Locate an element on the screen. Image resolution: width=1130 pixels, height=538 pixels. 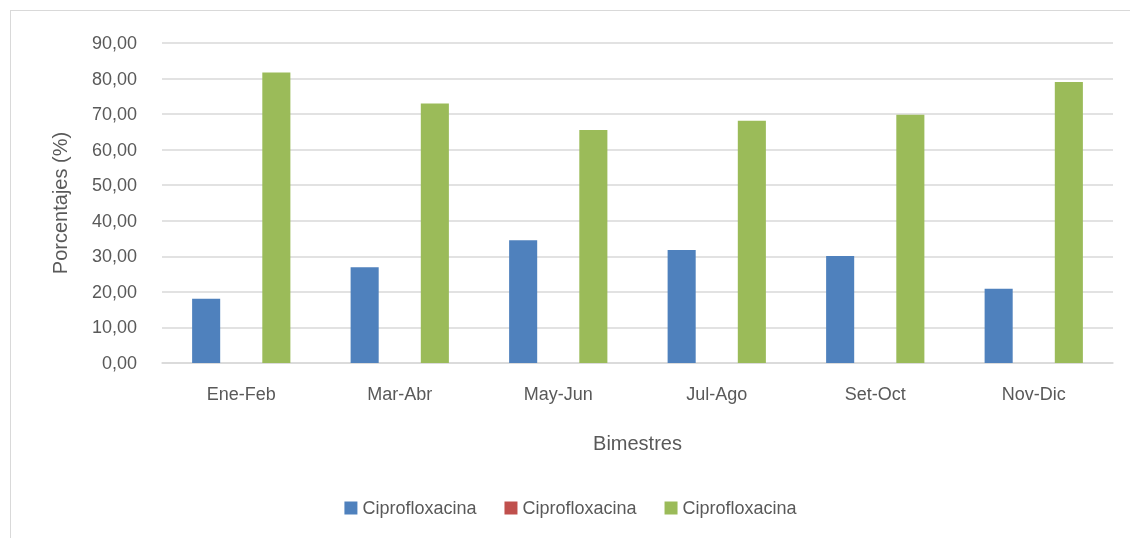
y-tick-label: 60,00 is located at coordinates (114, 149).